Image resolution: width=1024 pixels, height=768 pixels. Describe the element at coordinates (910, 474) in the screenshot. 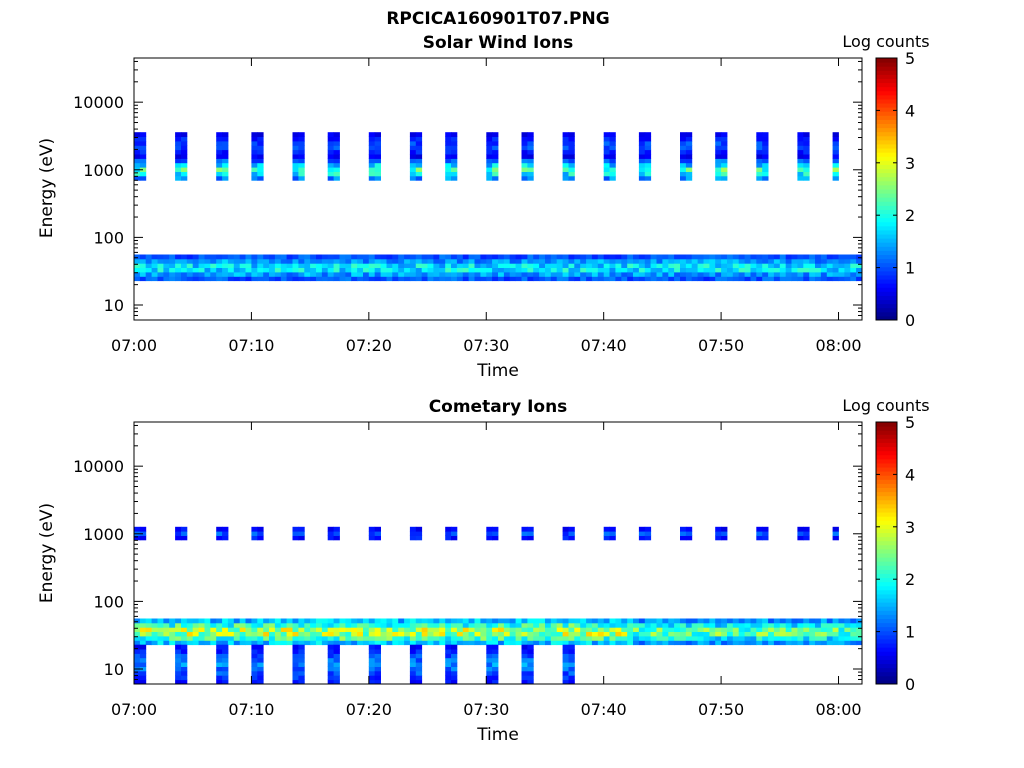

I see `cometary-colorbar-tick-label: 4` at that location.